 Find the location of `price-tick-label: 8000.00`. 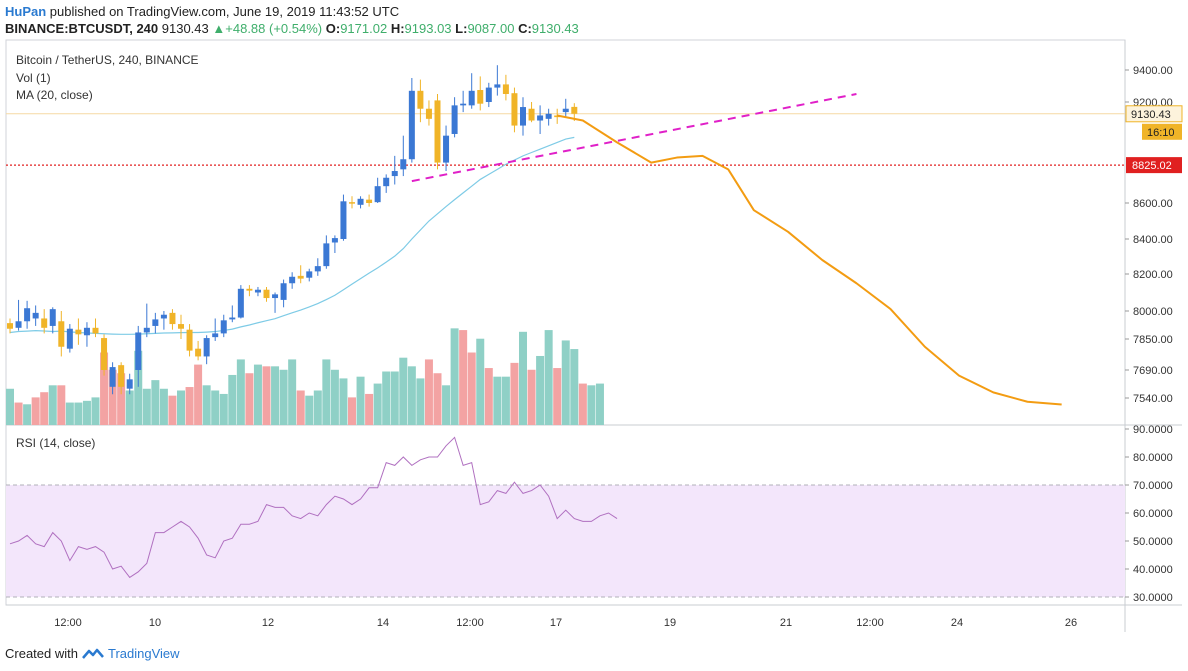

price-tick-label: 8000.00 is located at coordinates (1153, 312).